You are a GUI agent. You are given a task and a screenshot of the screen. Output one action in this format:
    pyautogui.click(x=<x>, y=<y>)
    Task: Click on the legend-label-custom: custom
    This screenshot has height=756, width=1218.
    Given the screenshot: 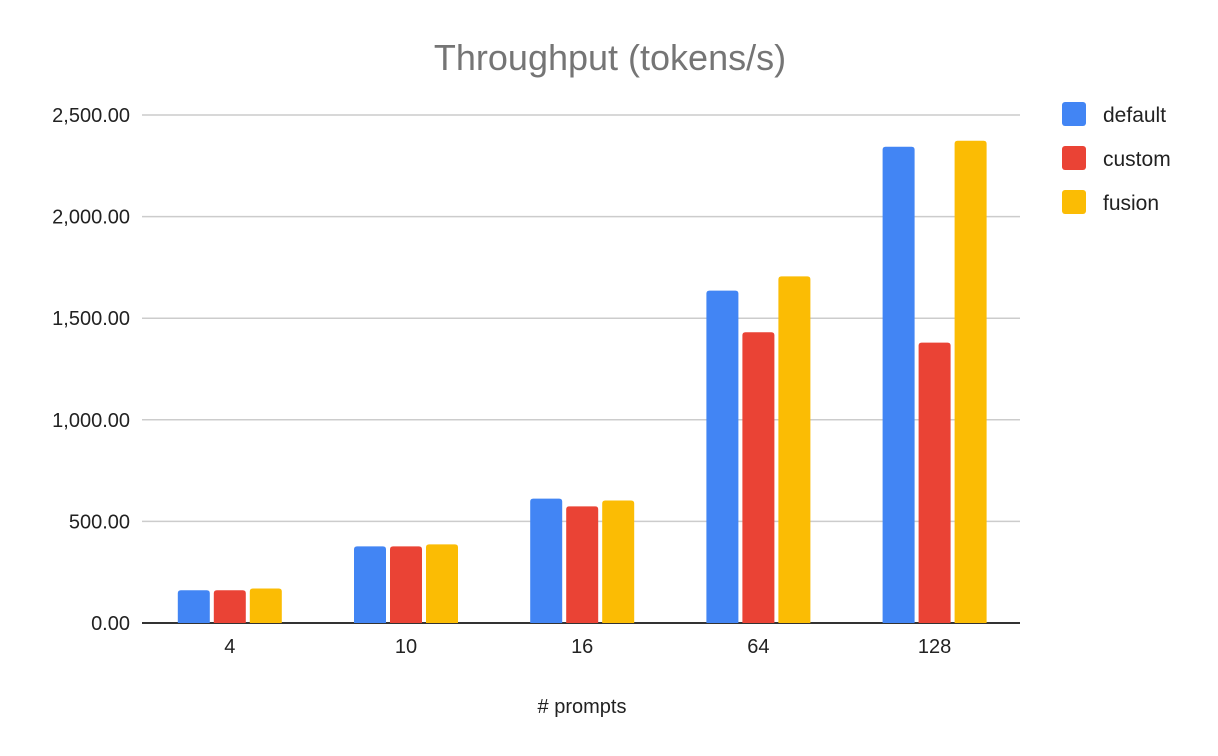 What is the action you would take?
    pyautogui.click(x=1137, y=159)
    